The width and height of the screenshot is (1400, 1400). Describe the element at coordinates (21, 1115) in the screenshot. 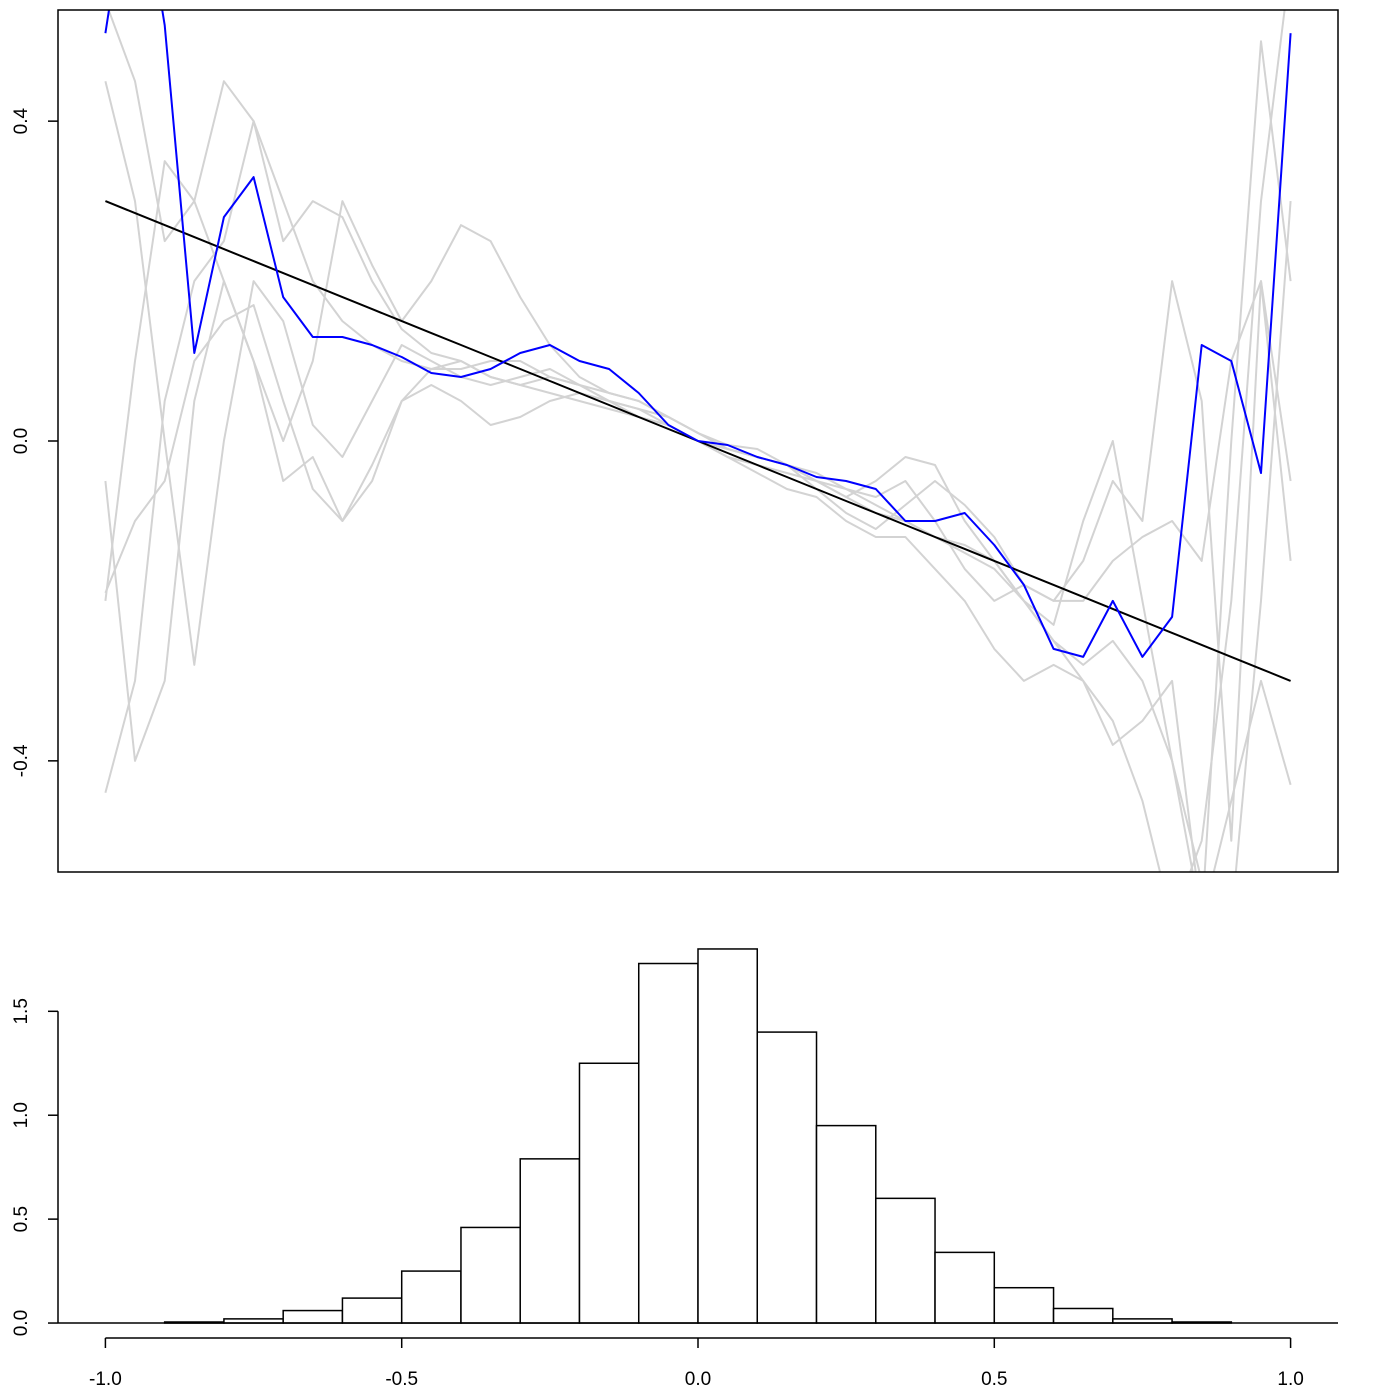

I see `y-tick-label: 1.0` at that location.